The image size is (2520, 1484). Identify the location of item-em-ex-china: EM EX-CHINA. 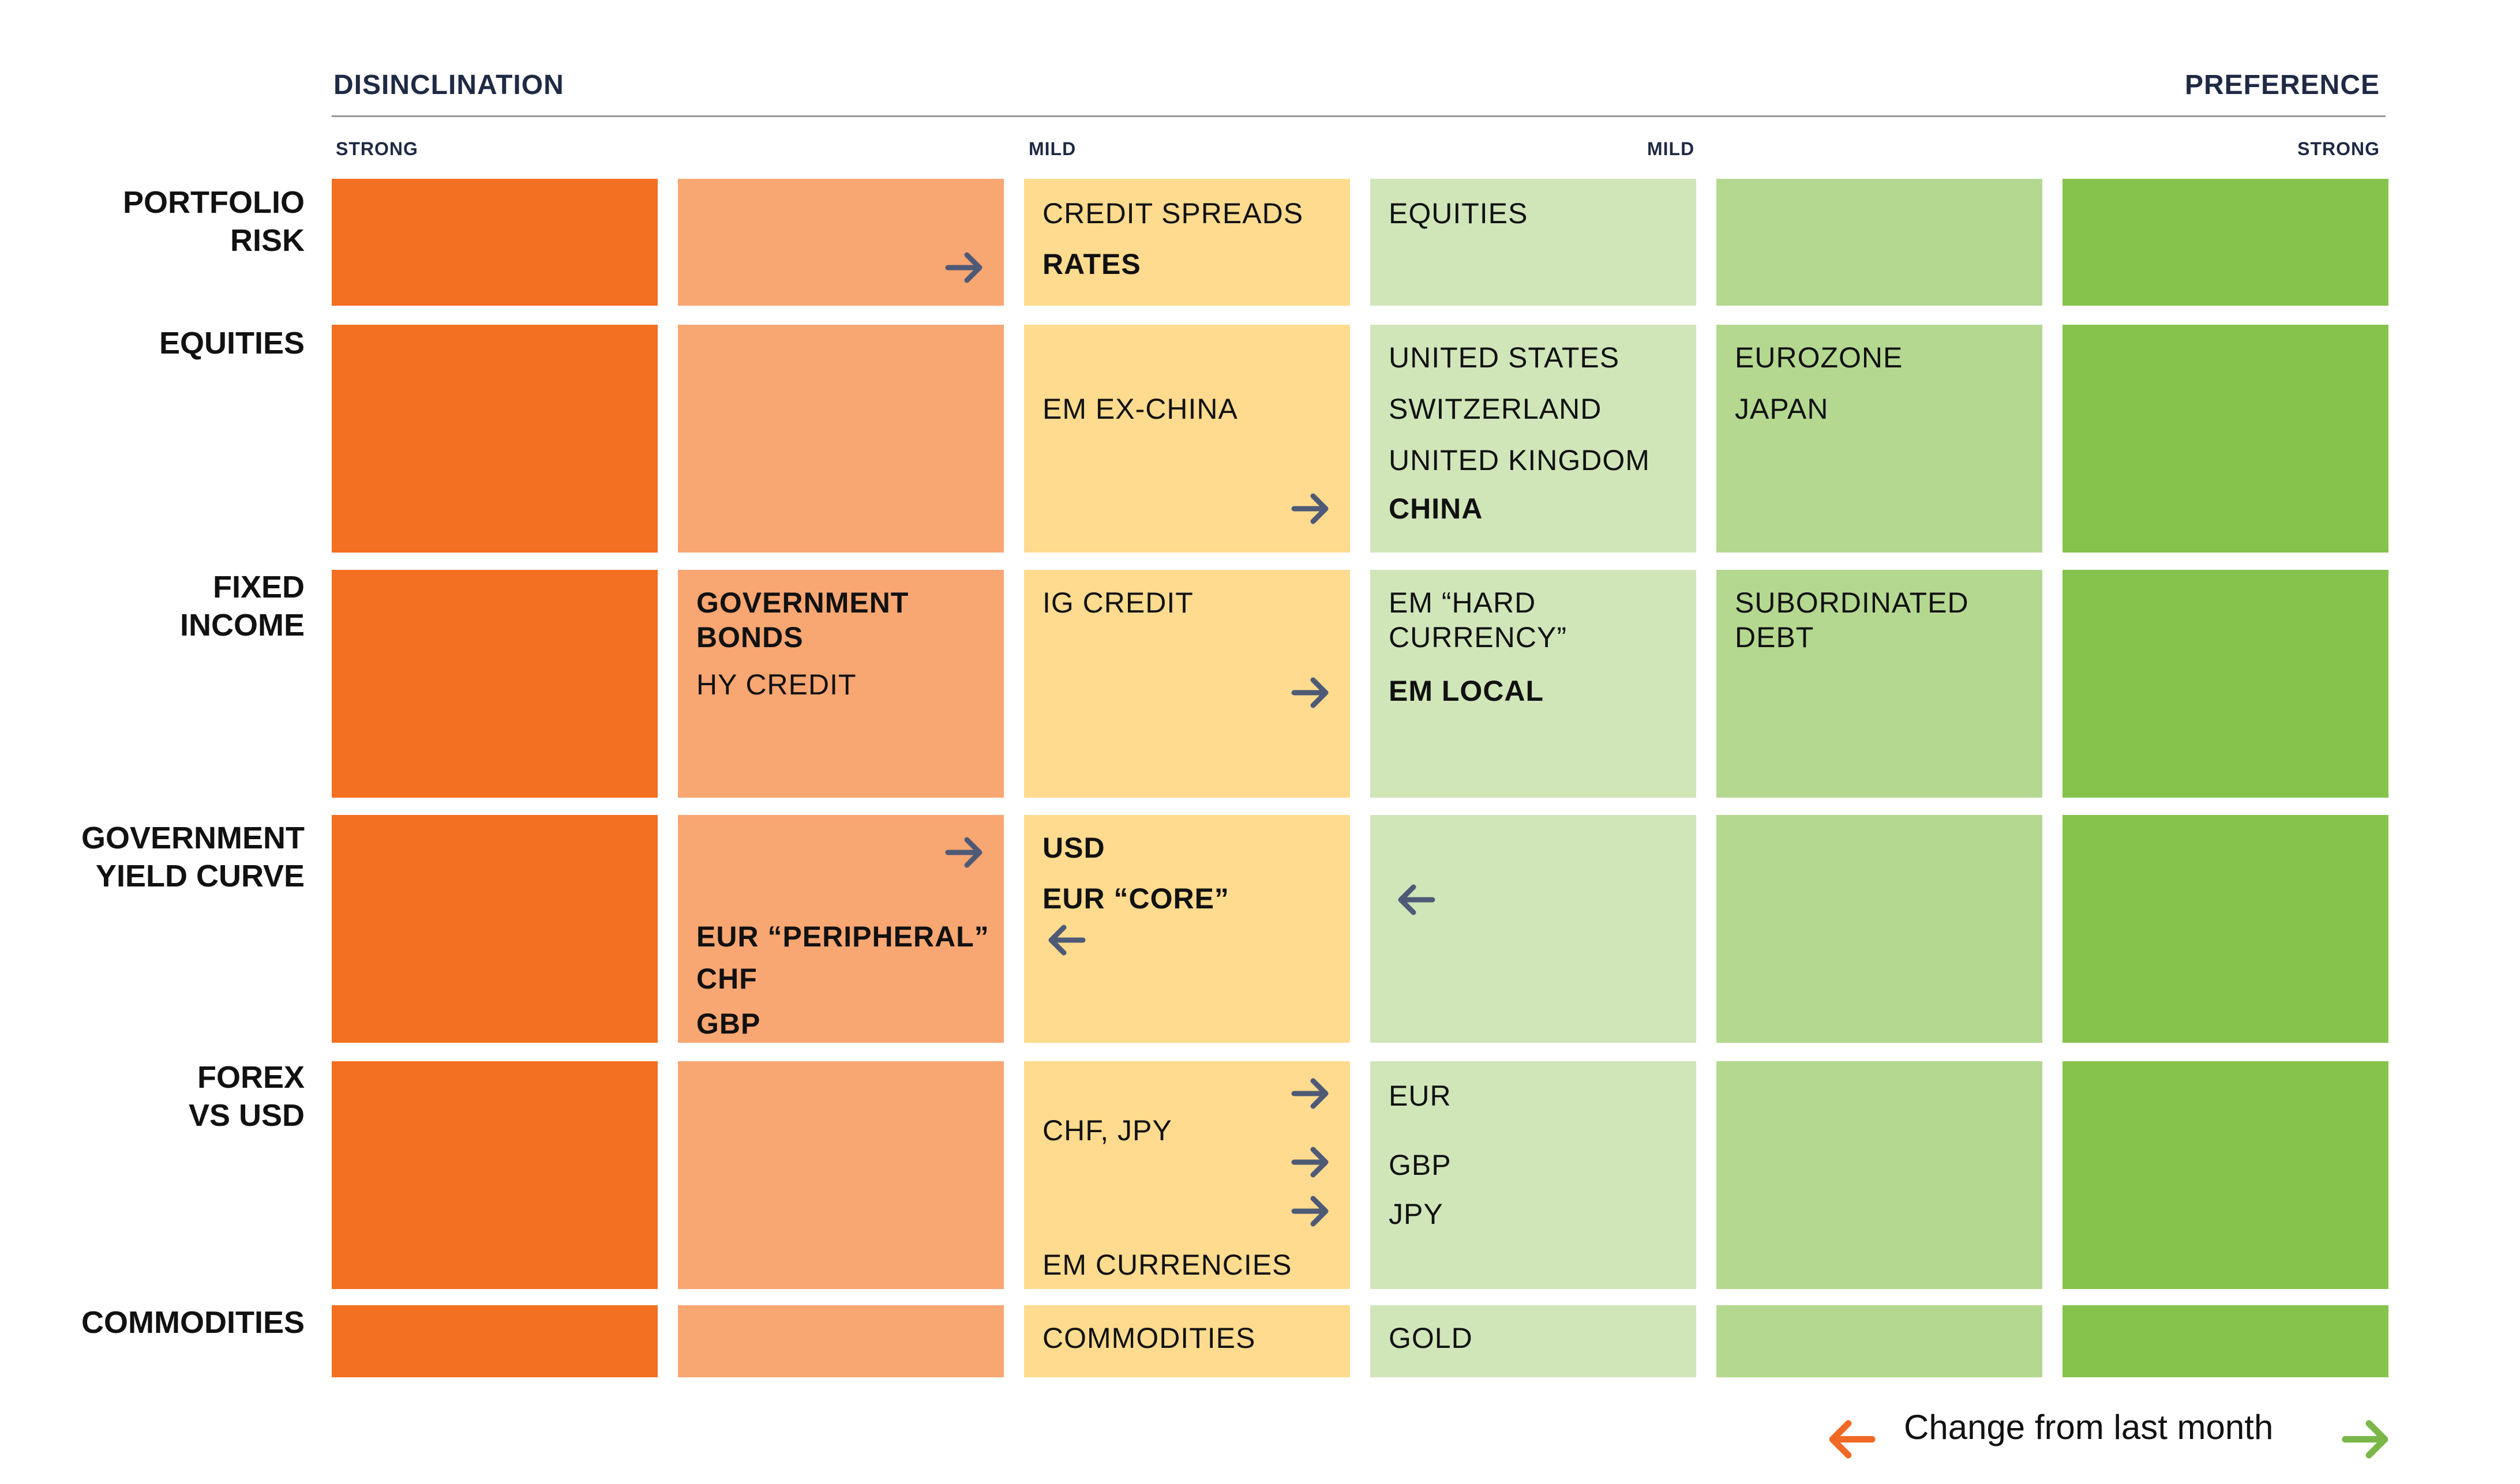
(1140, 409).